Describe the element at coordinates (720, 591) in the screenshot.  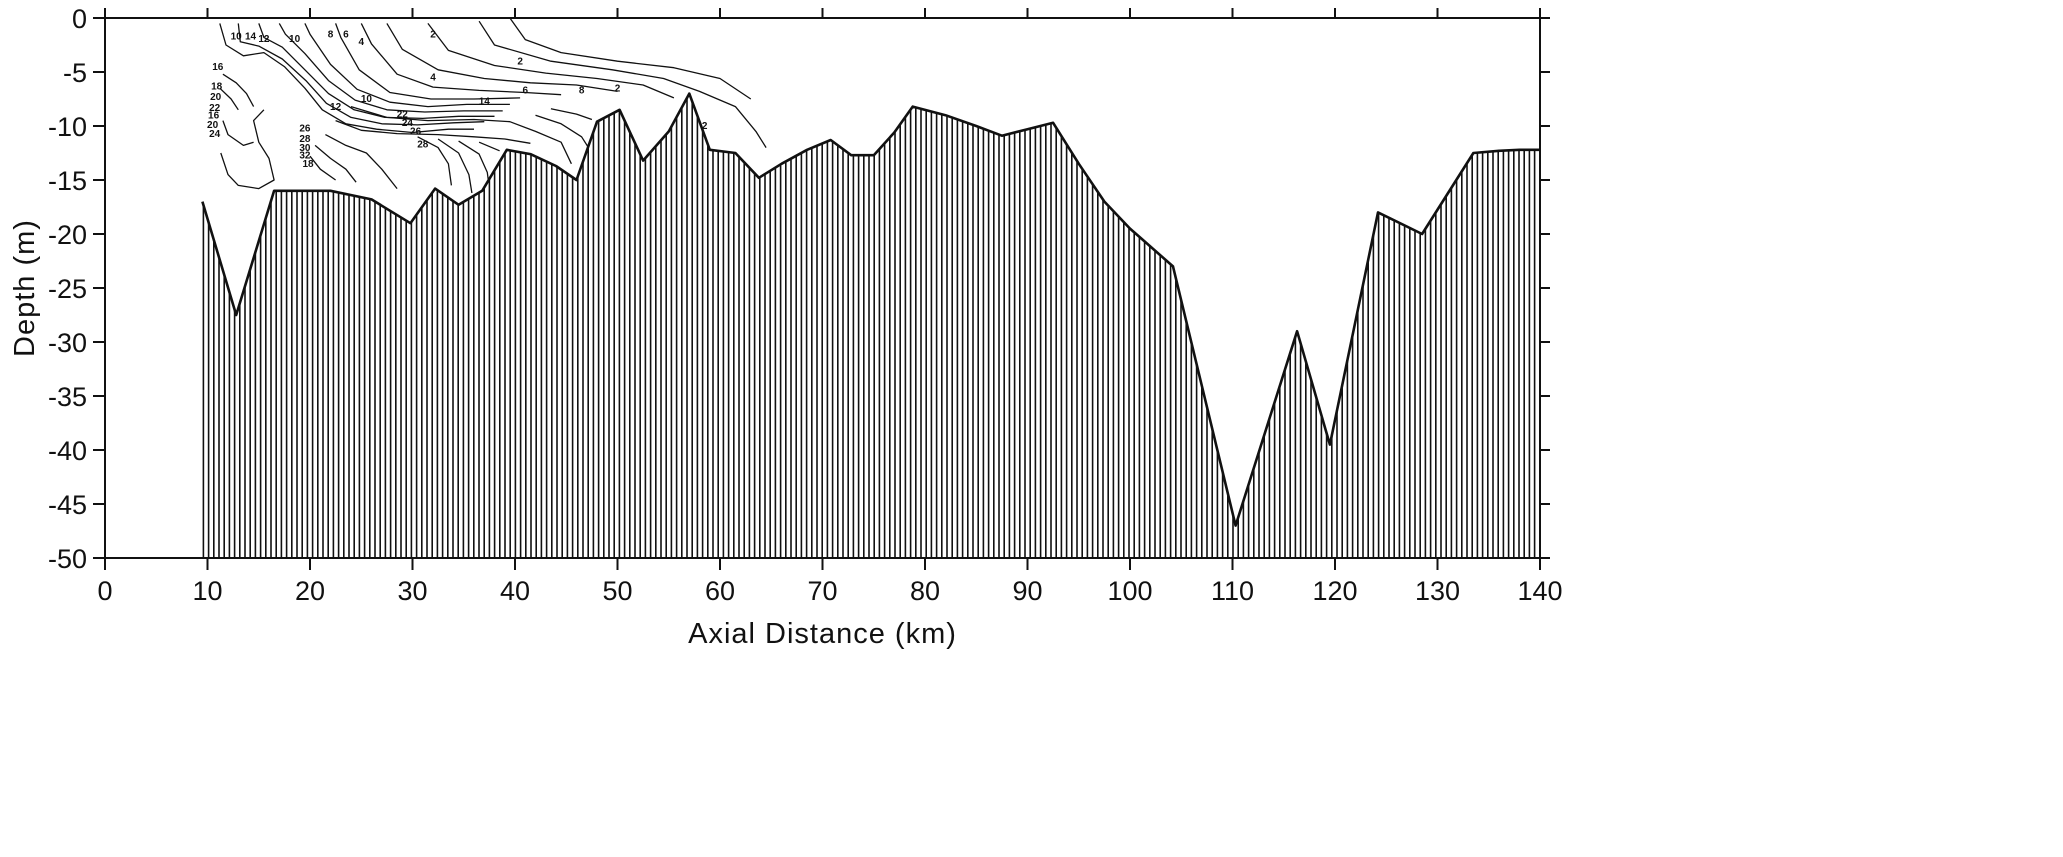
I see `x-tick-label: 60` at that location.